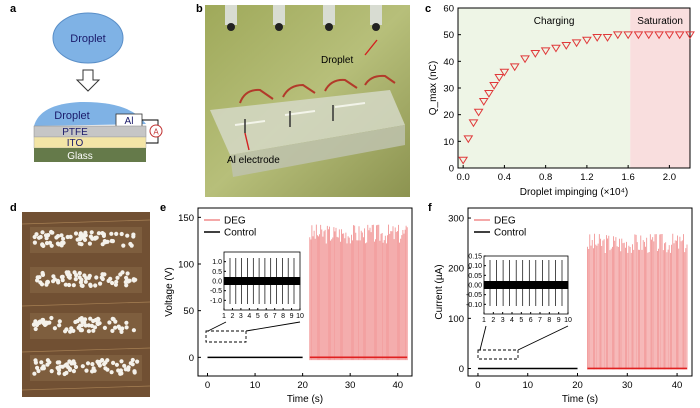  What do you see at coordinates (574, 192) in the screenshot?
I see `x-axis-label: Droplet impinging (×10⁴)` at bounding box center [574, 192].